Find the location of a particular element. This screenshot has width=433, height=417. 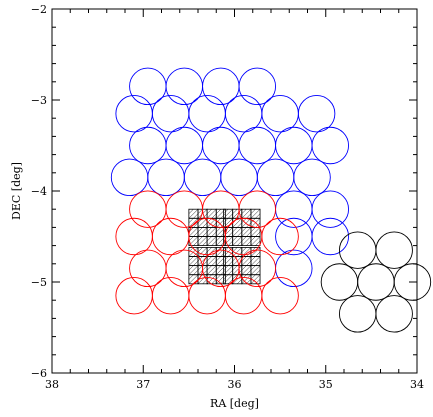

y-tick-label: −3 is located at coordinates (39, 100).